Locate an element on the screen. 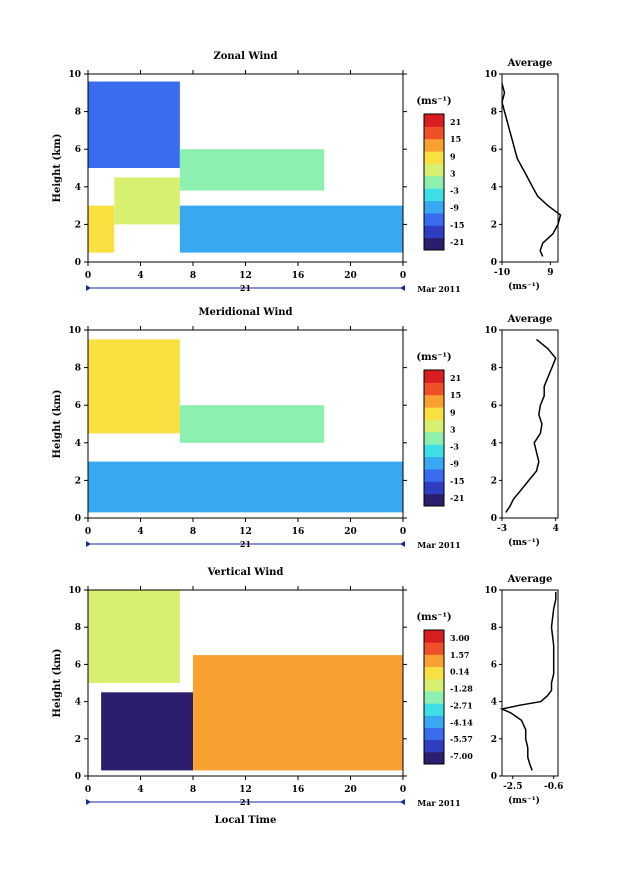 This screenshot has height=873, width=620. y-tick-label: 10 is located at coordinates (74, 591).